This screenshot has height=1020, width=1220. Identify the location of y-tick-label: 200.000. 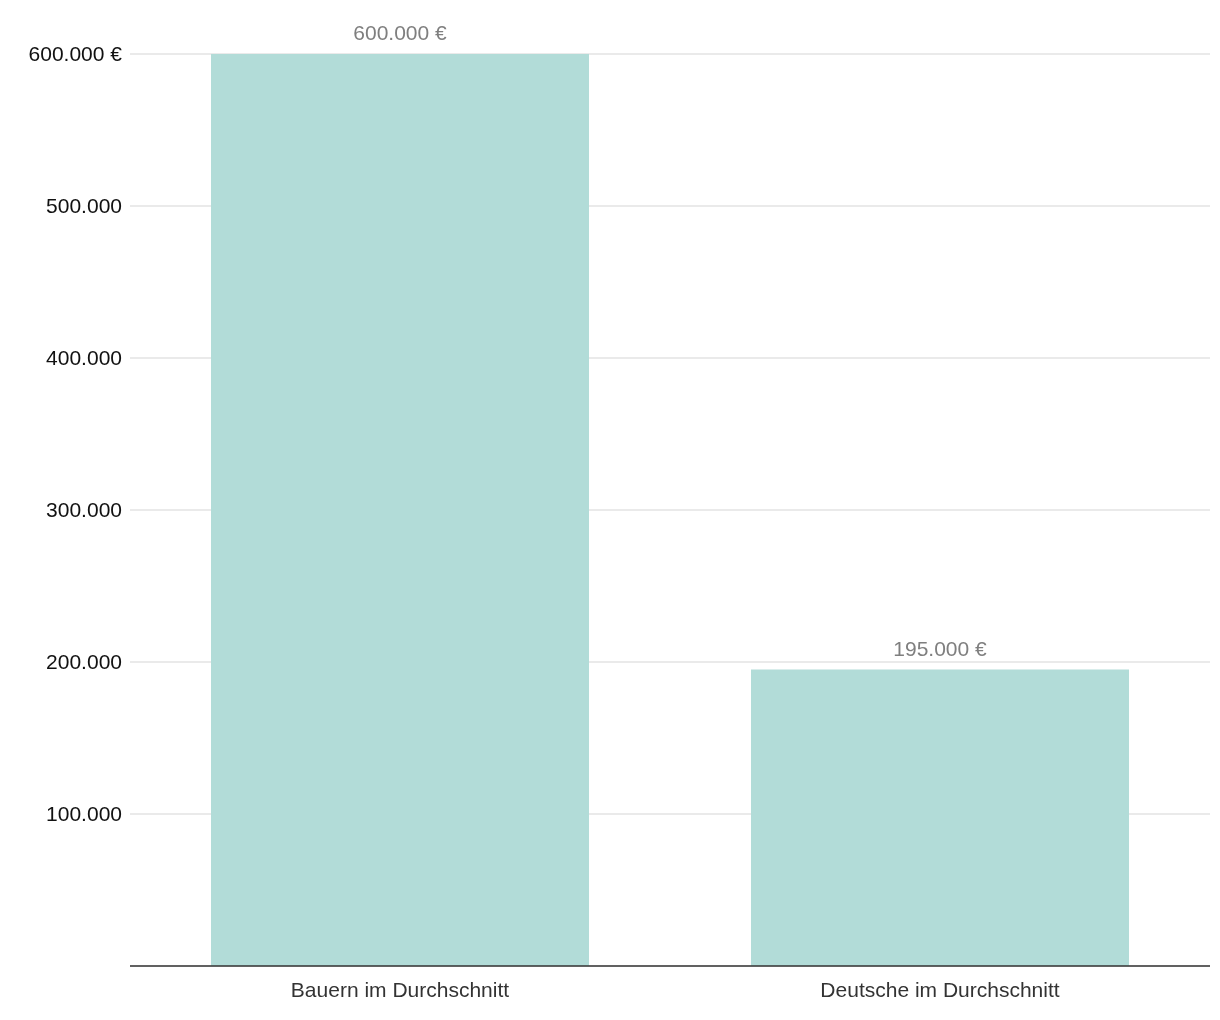
(84, 662).